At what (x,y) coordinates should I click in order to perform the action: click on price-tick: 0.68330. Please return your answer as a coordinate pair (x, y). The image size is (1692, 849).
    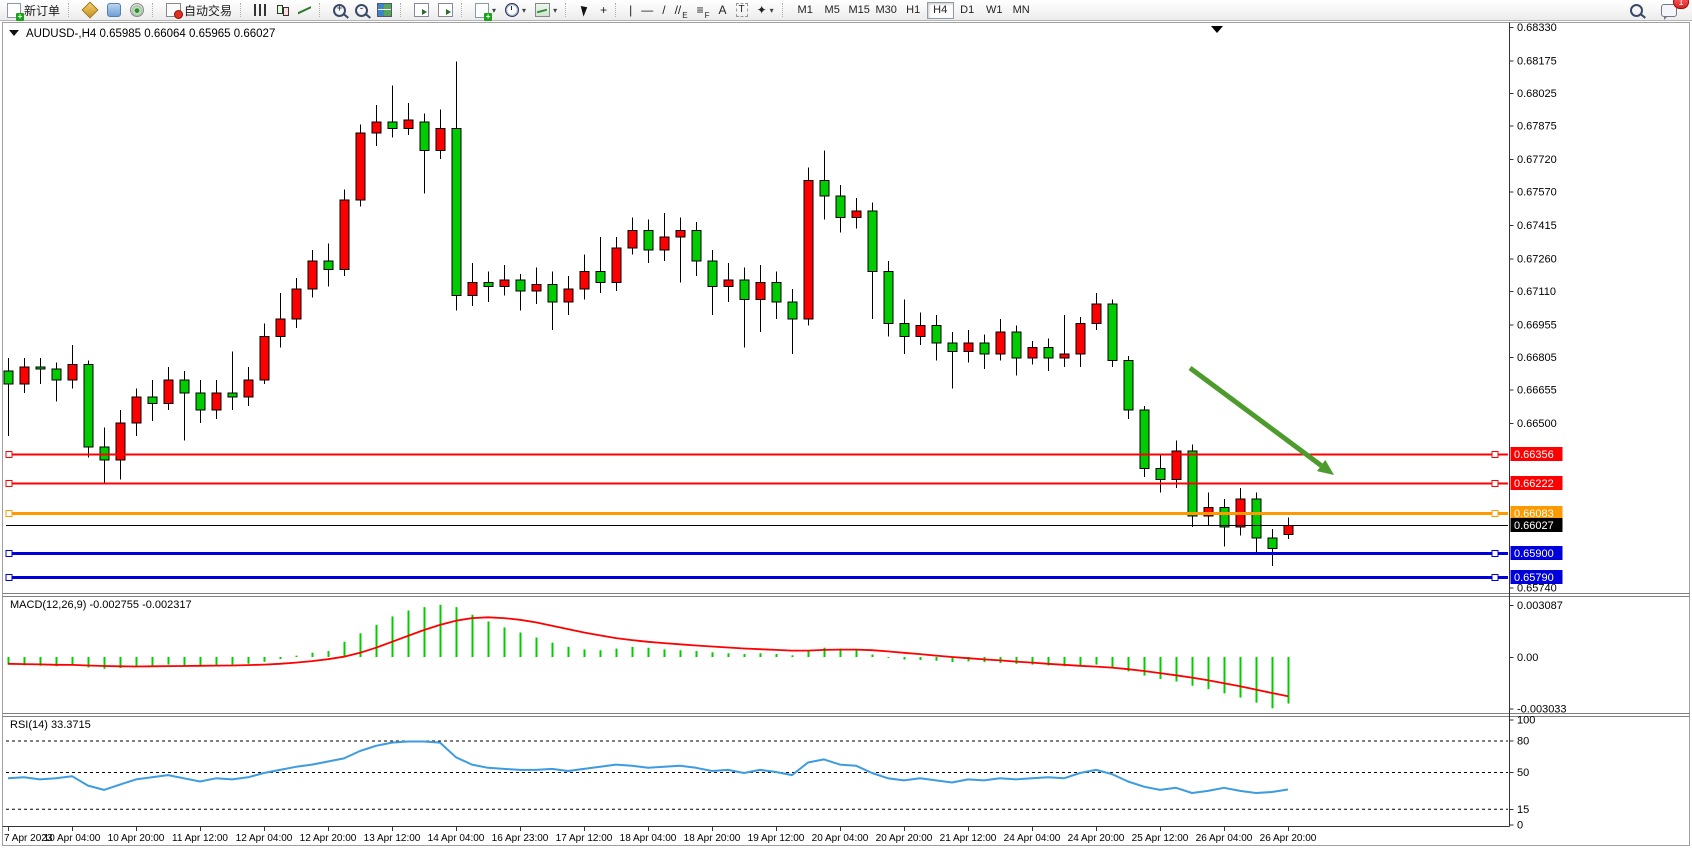
    Looking at the image, I should click on (1537, 28).